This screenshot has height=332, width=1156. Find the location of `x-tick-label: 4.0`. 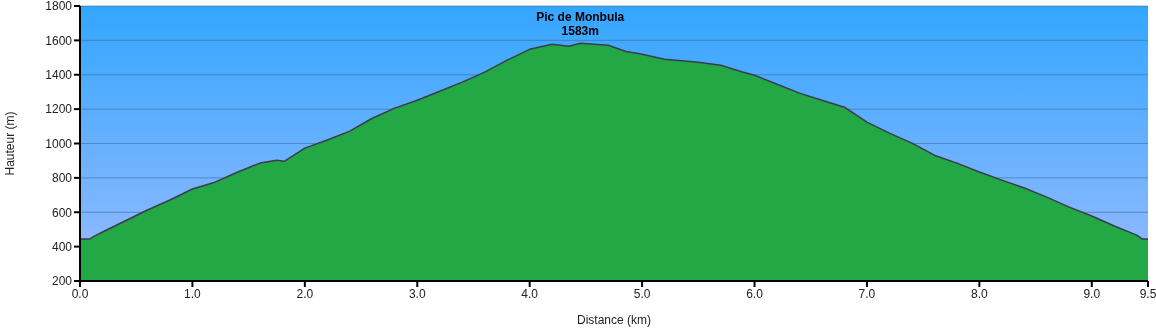

x-tick-label: 4.0 is located at coordinates (530, 293).